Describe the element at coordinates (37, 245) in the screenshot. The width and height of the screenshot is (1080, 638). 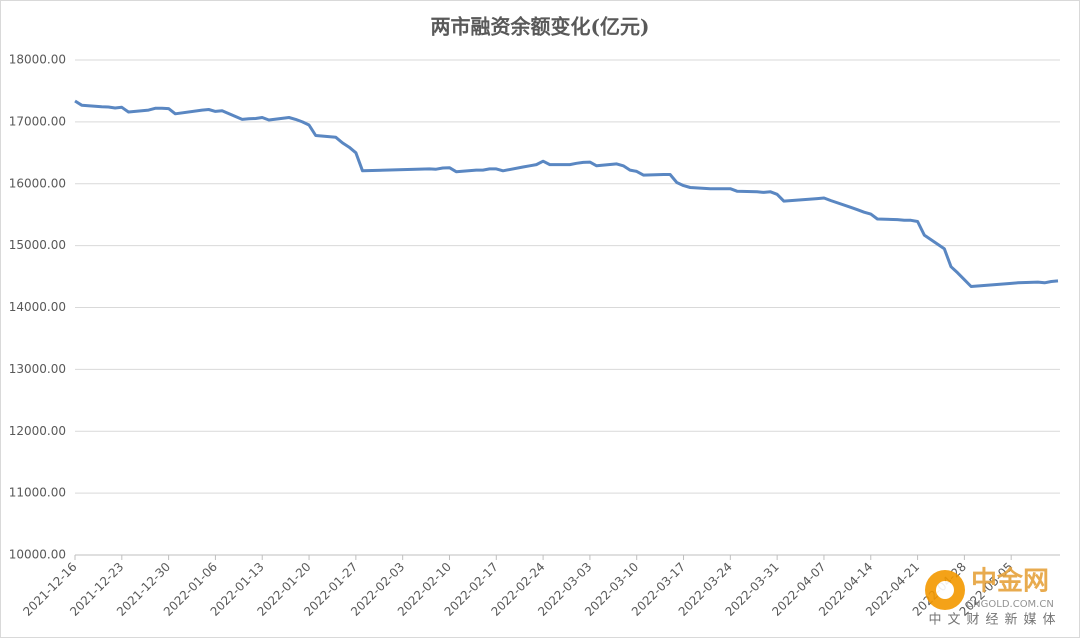
I see `y-tick-label: 15000.00` at that location.